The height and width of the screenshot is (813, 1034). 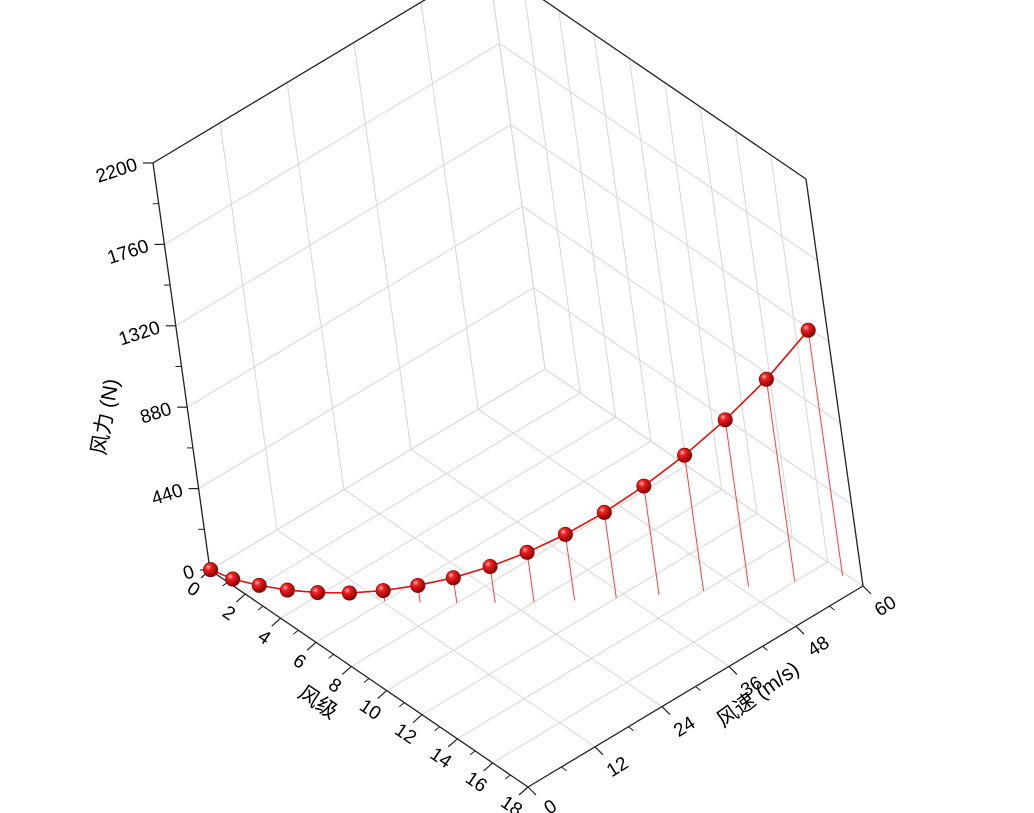 What do you see at coordinates (139, 333) in the screenshot?
I see `z-tick-label: 1320` at bounding box center [139, 333].